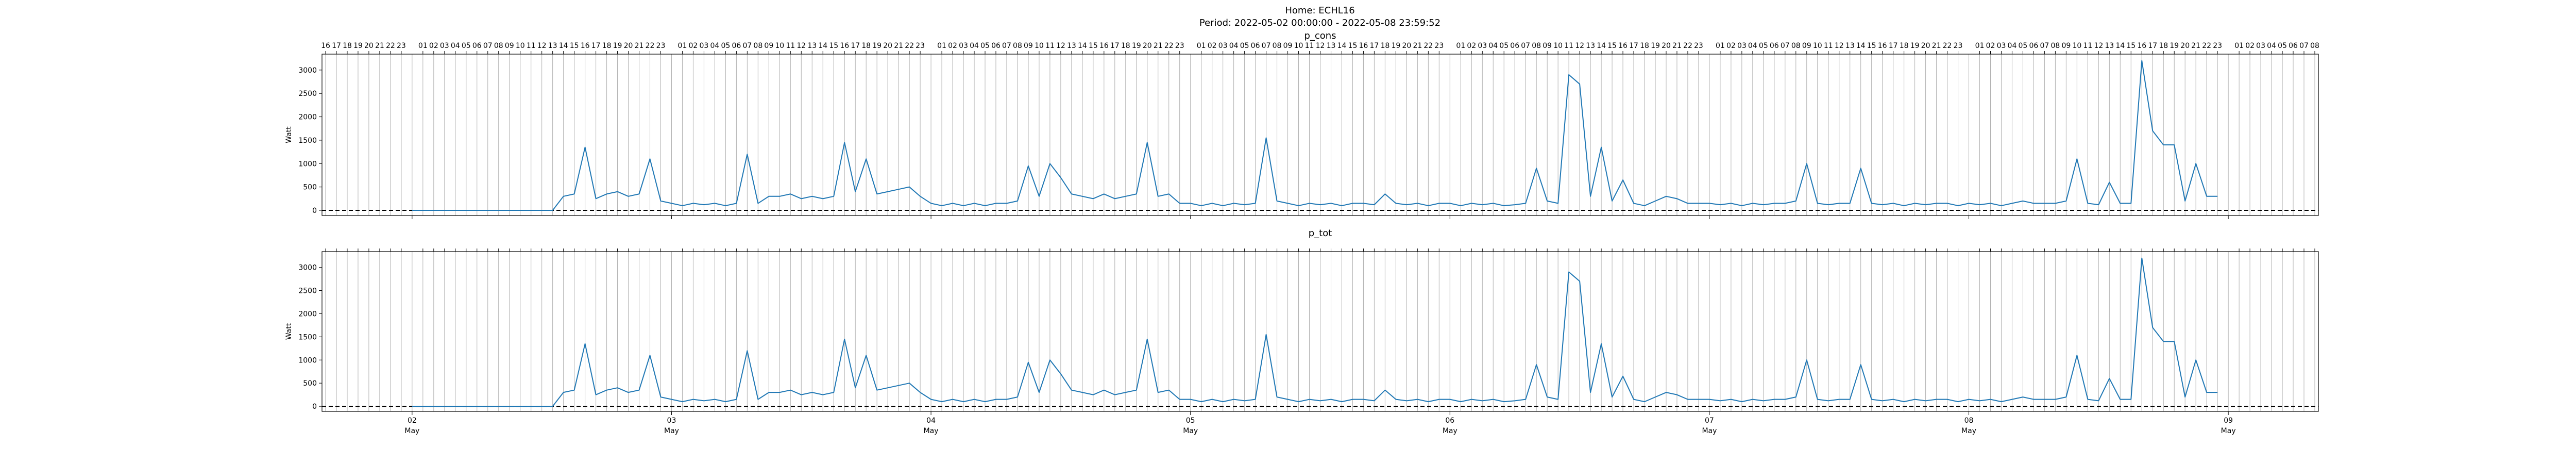  I want to click on x-hour-label: 16, so click(1623, 46).